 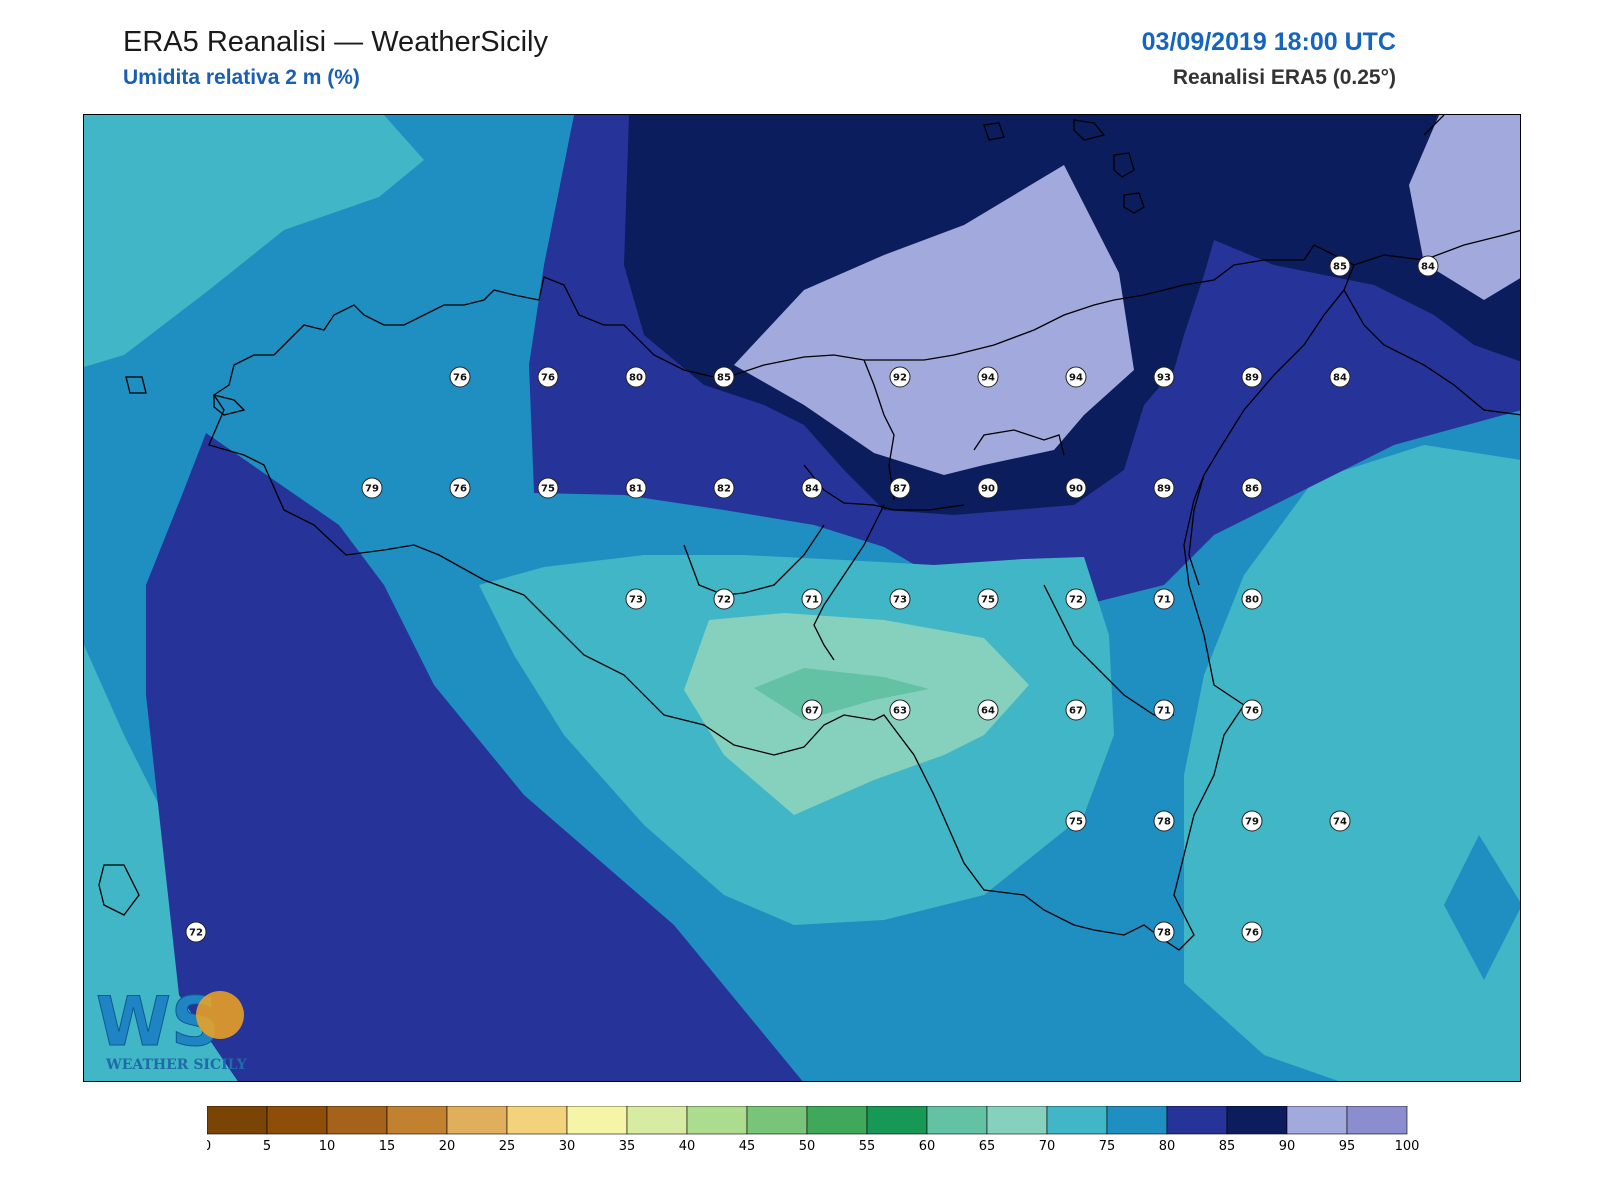 I want to click on station-value: 87, so click(x=900, y=489).